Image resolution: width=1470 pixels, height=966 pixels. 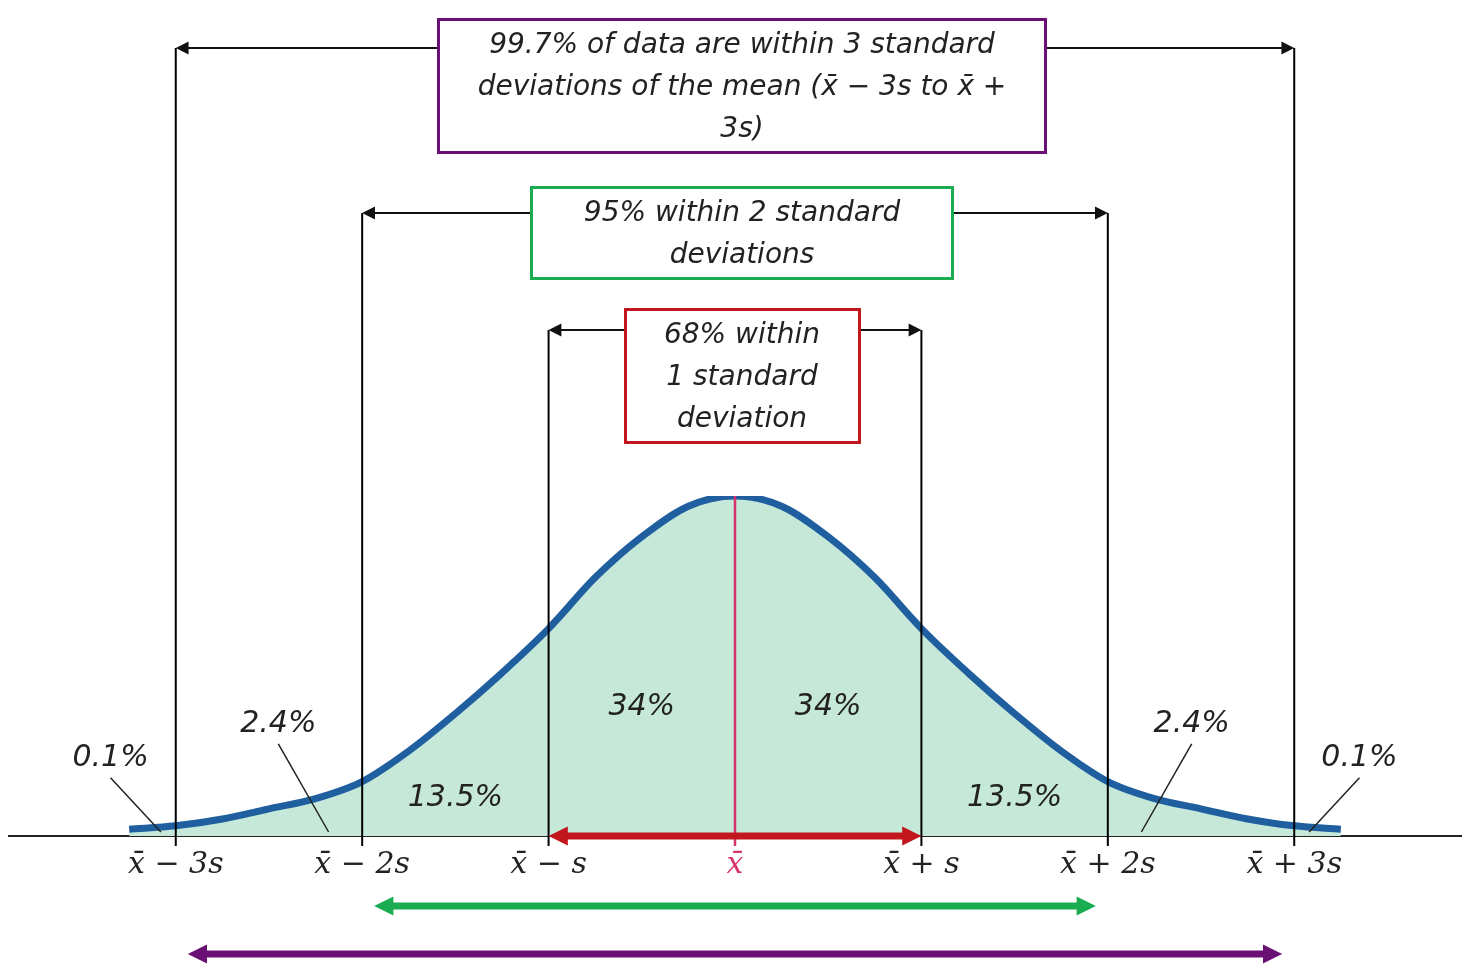 What do you see at coordinates (1294, 862) in the screenshot?
I see `x-tick-label: x̄ + 3s` at bounding box center [1294, 862].